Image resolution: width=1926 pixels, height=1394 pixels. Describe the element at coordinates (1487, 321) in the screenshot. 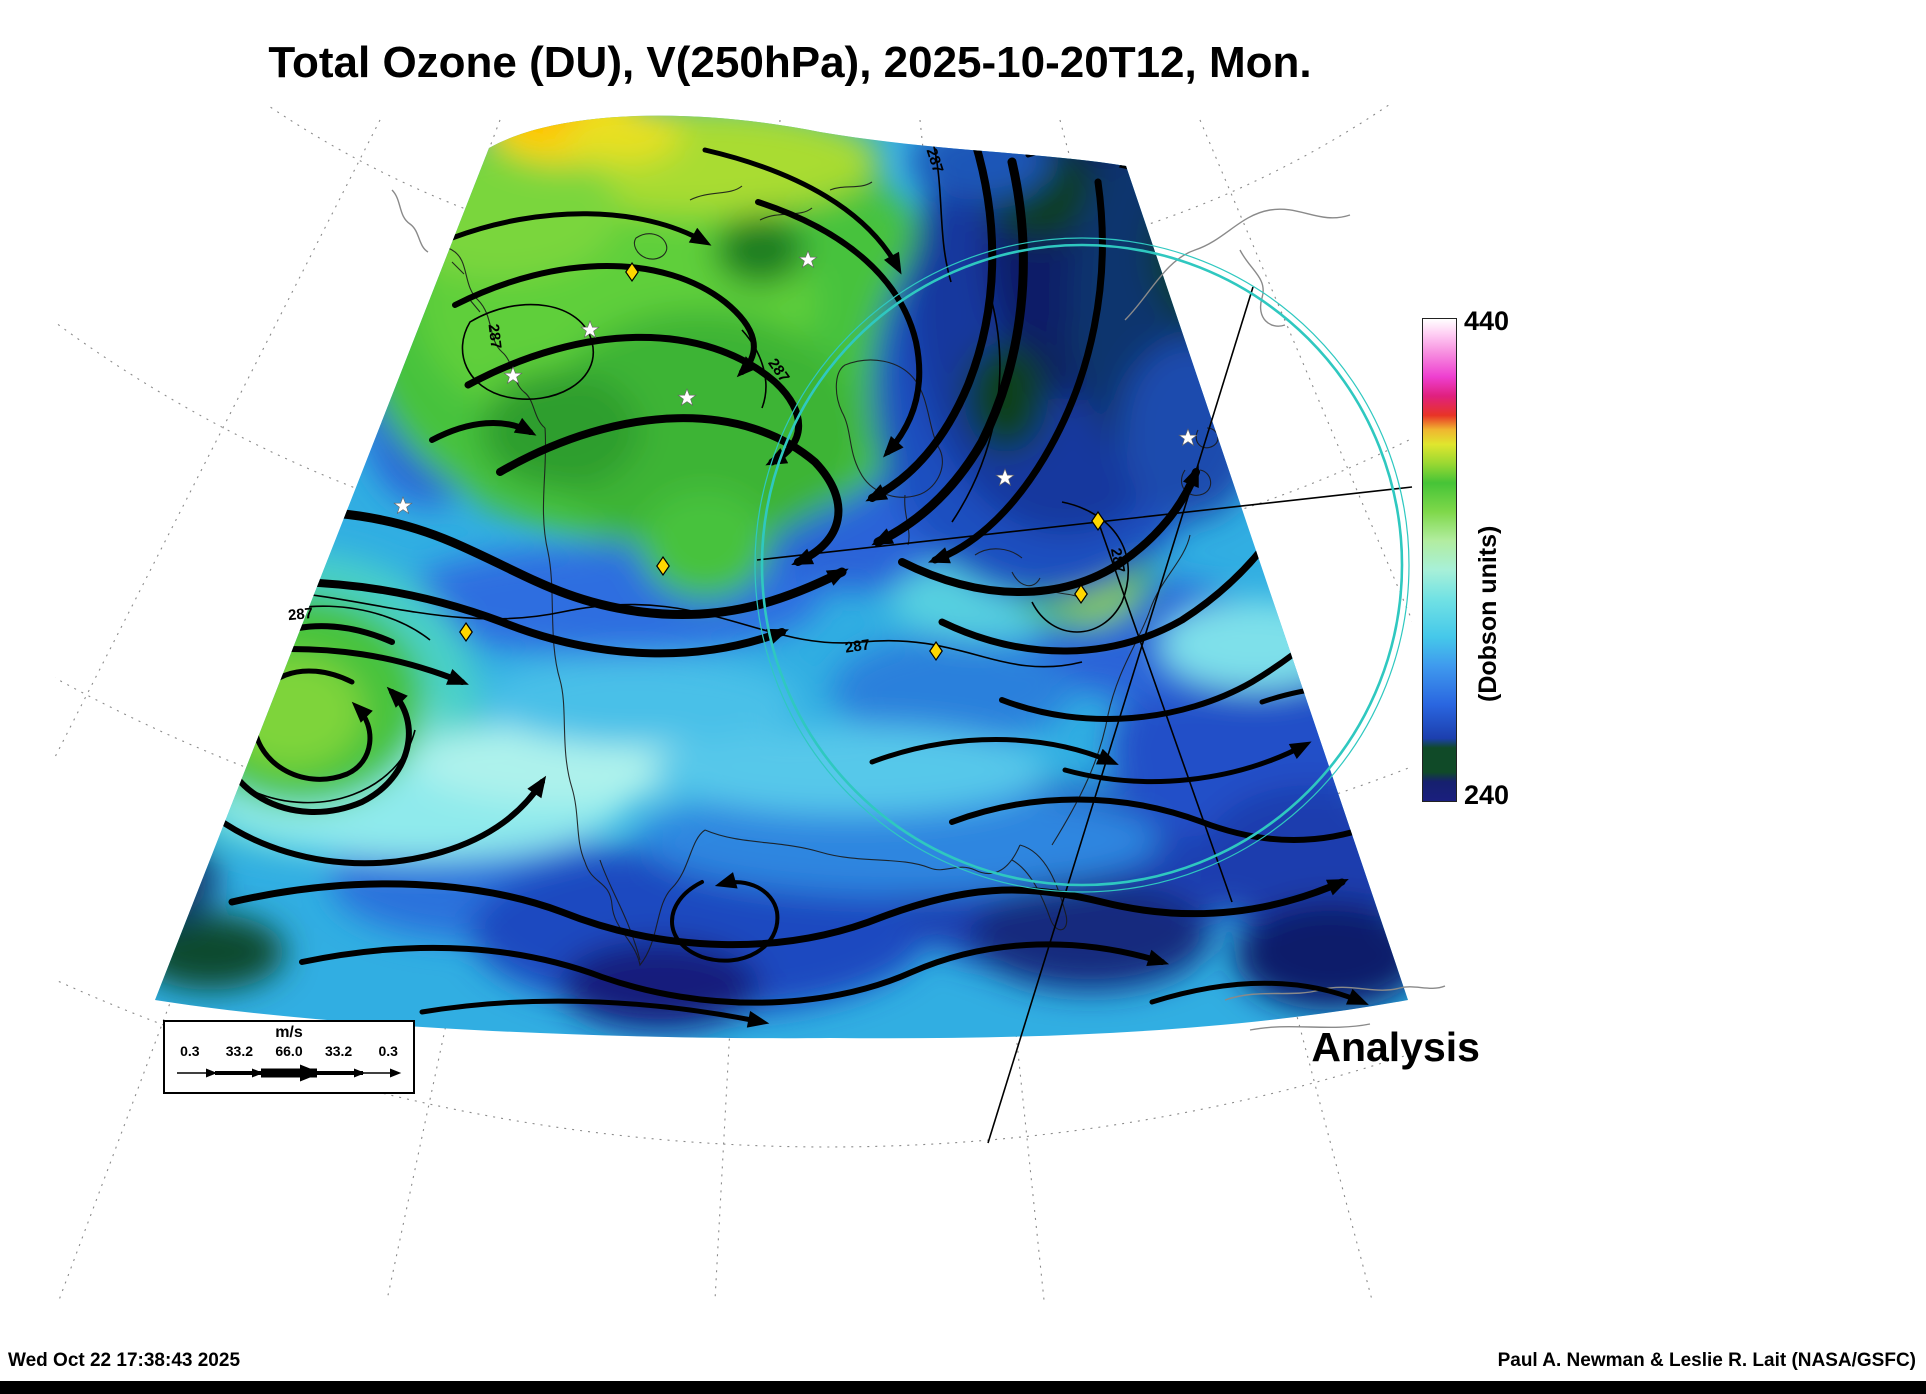

I see `colorbar-max-label: 440` at that location.